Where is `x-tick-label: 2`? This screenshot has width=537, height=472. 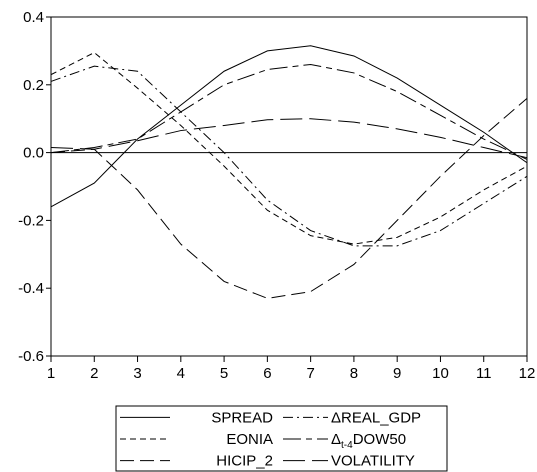 x-tick-label: 2 is located at coordinates (94, 373).